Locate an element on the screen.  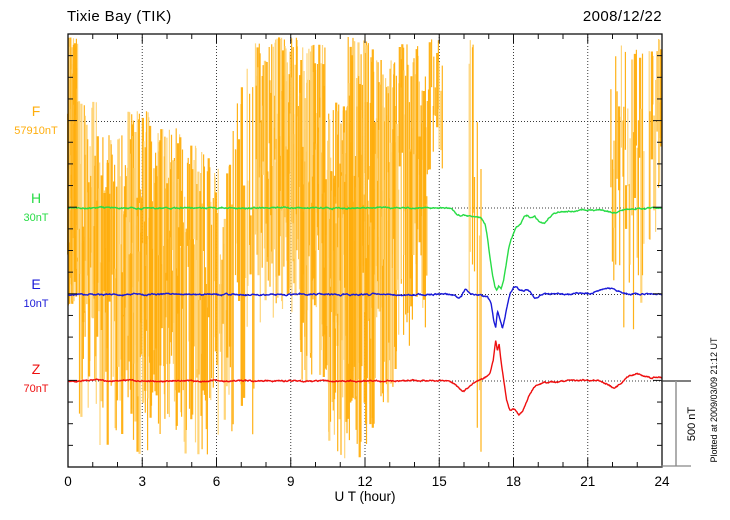
trace-H is located at coordinates (365, 248).